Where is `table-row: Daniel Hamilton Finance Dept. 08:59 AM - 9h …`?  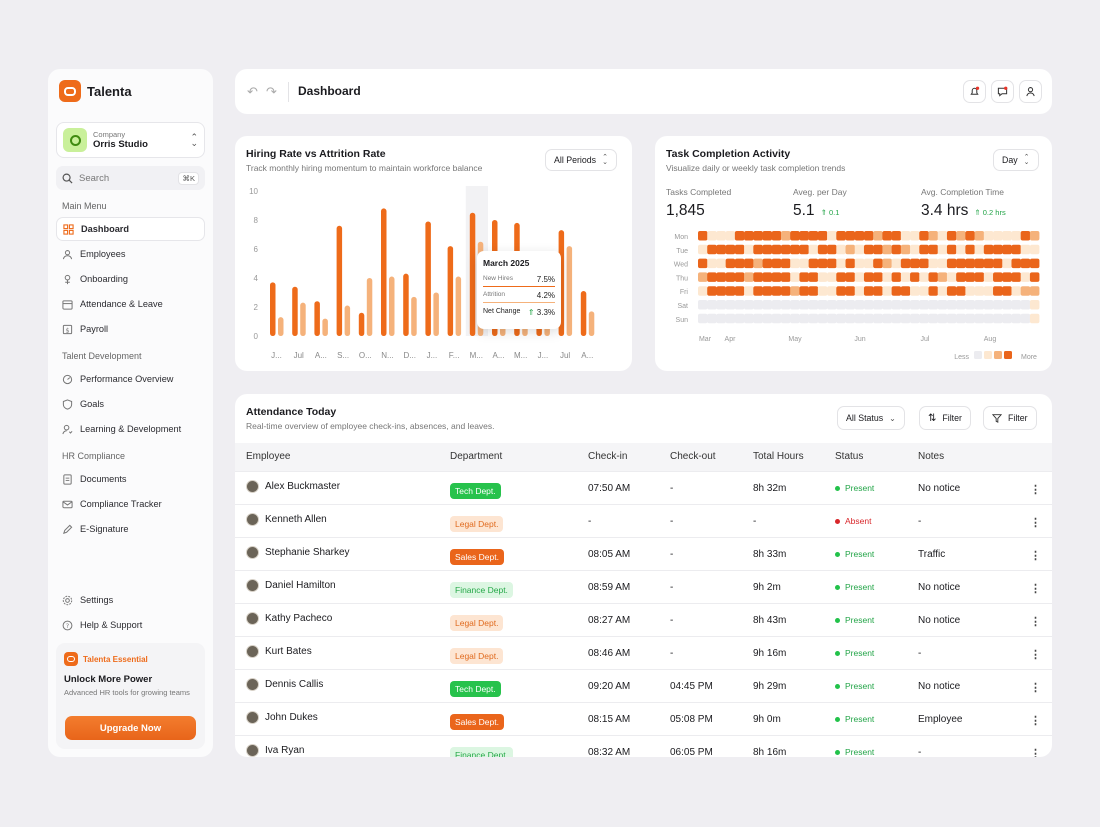
table-row: Daniel Hamilton Finance Dept. 08:59 AM - 9h … is located at coordinates (643, 586).